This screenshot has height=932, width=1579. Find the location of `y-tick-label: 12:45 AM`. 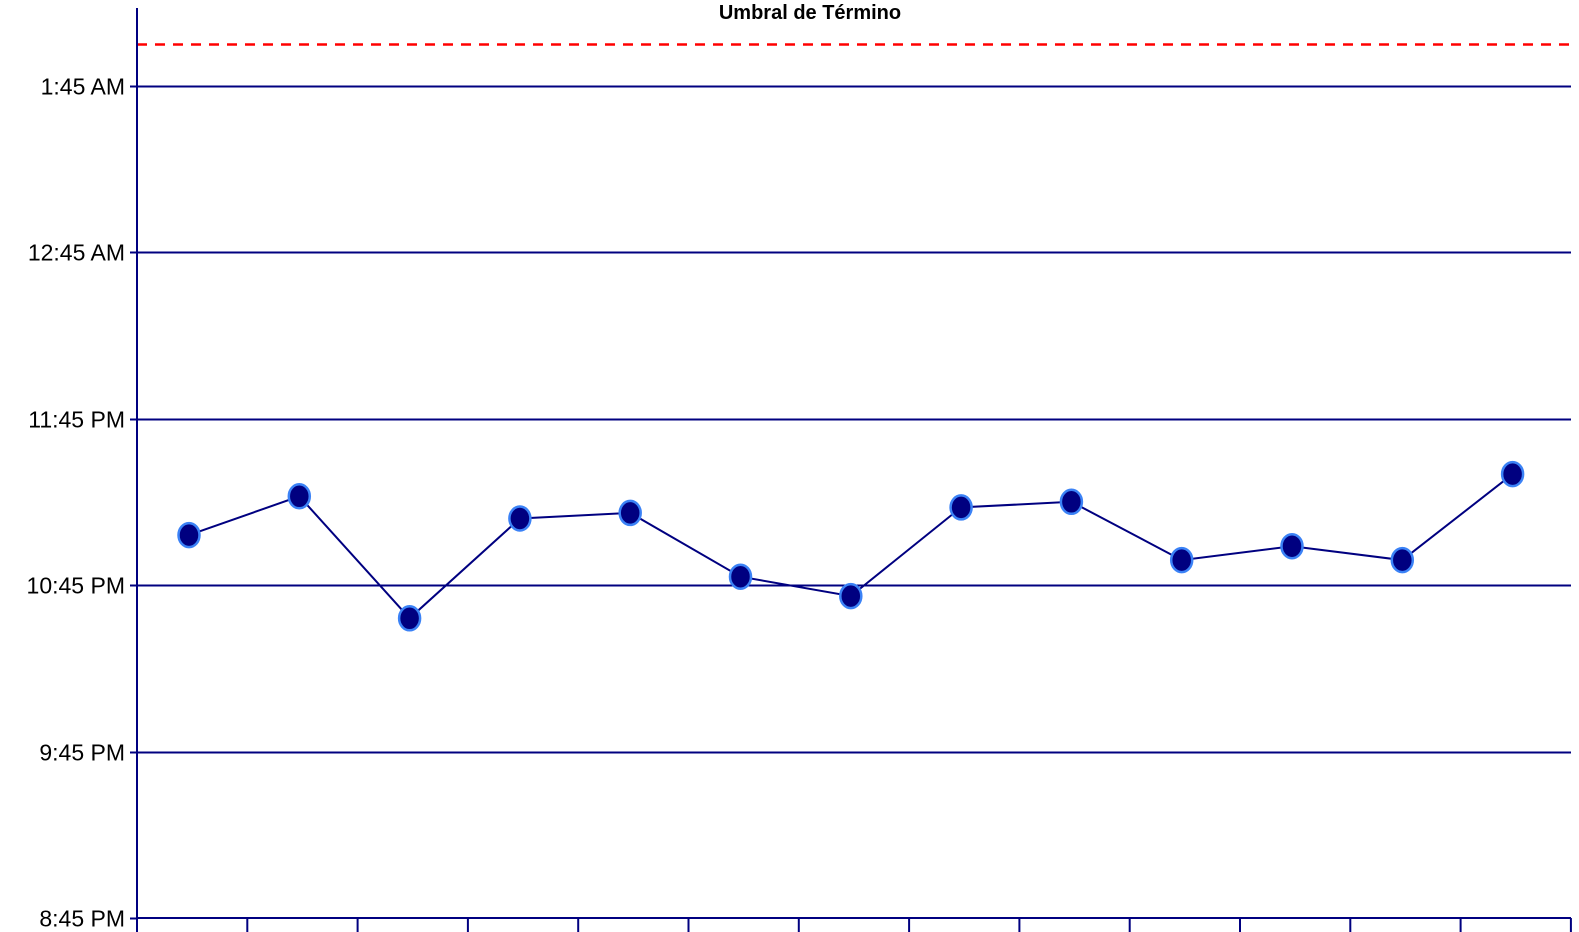

y-tick-label: 12:45 AM is located at coordinates (76, 253).